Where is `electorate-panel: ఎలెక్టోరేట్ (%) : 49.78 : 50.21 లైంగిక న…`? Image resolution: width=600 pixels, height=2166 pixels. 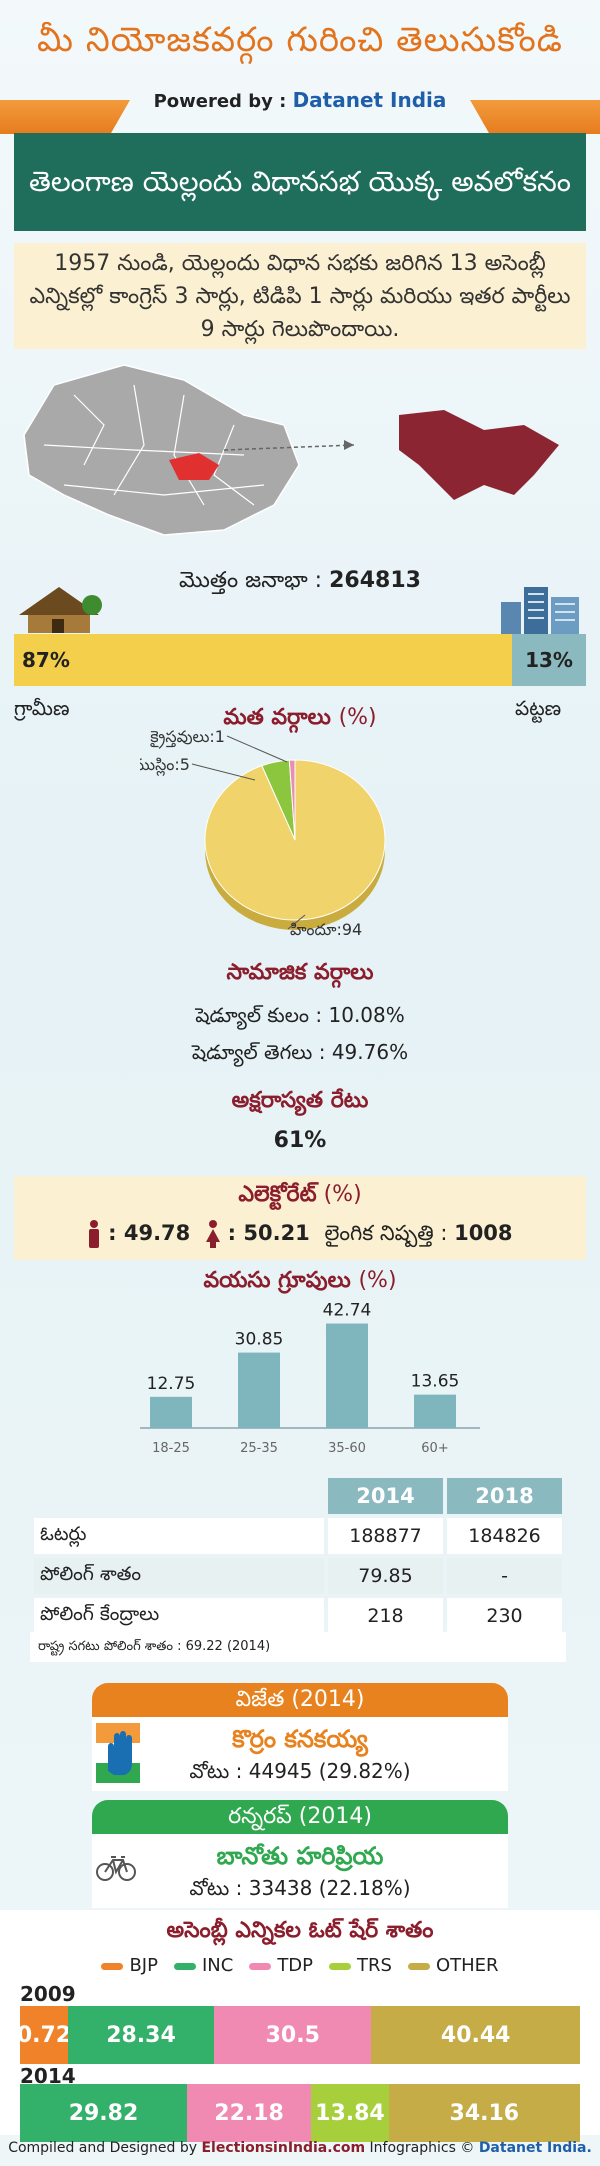 electorate-panel: ఎలెక్టోరేట్ (%) : 49.78 : 50.21 లైంగిక న… is located at coordinates (300, 1218).